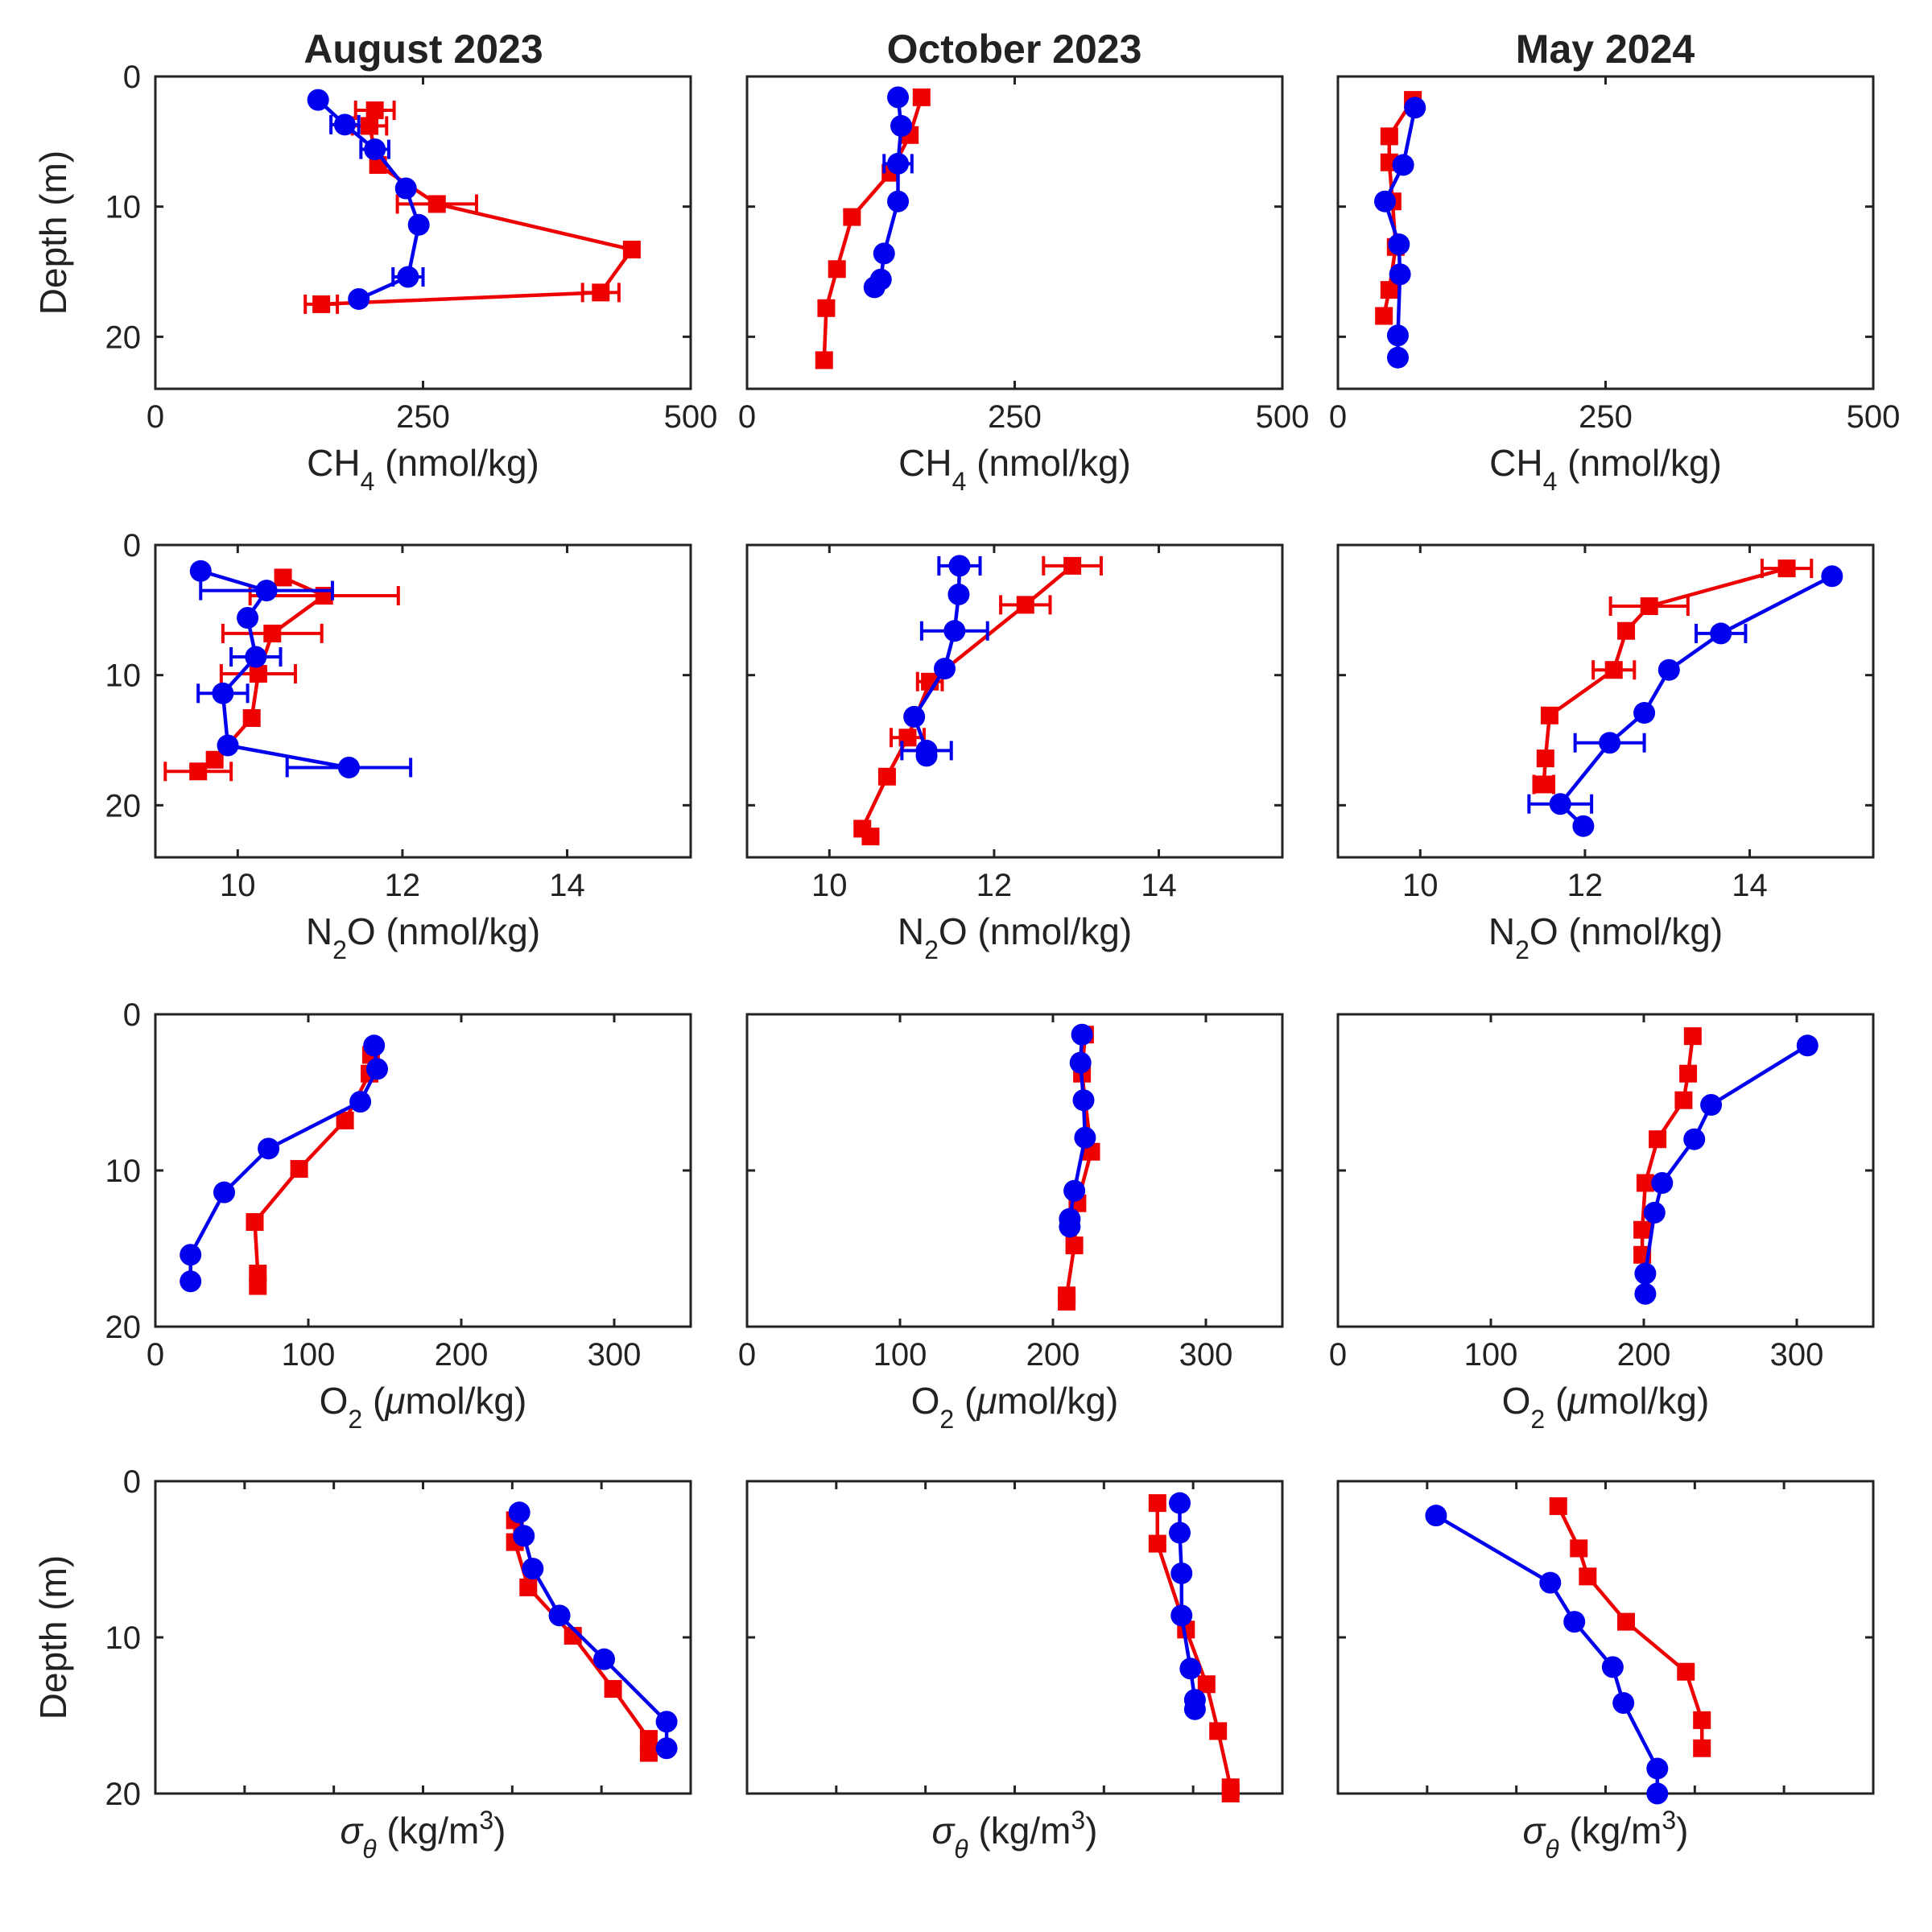  I want to click on panel-sigma_theta-may-2024: σθ (kg/m3), so click(1605, 1672).